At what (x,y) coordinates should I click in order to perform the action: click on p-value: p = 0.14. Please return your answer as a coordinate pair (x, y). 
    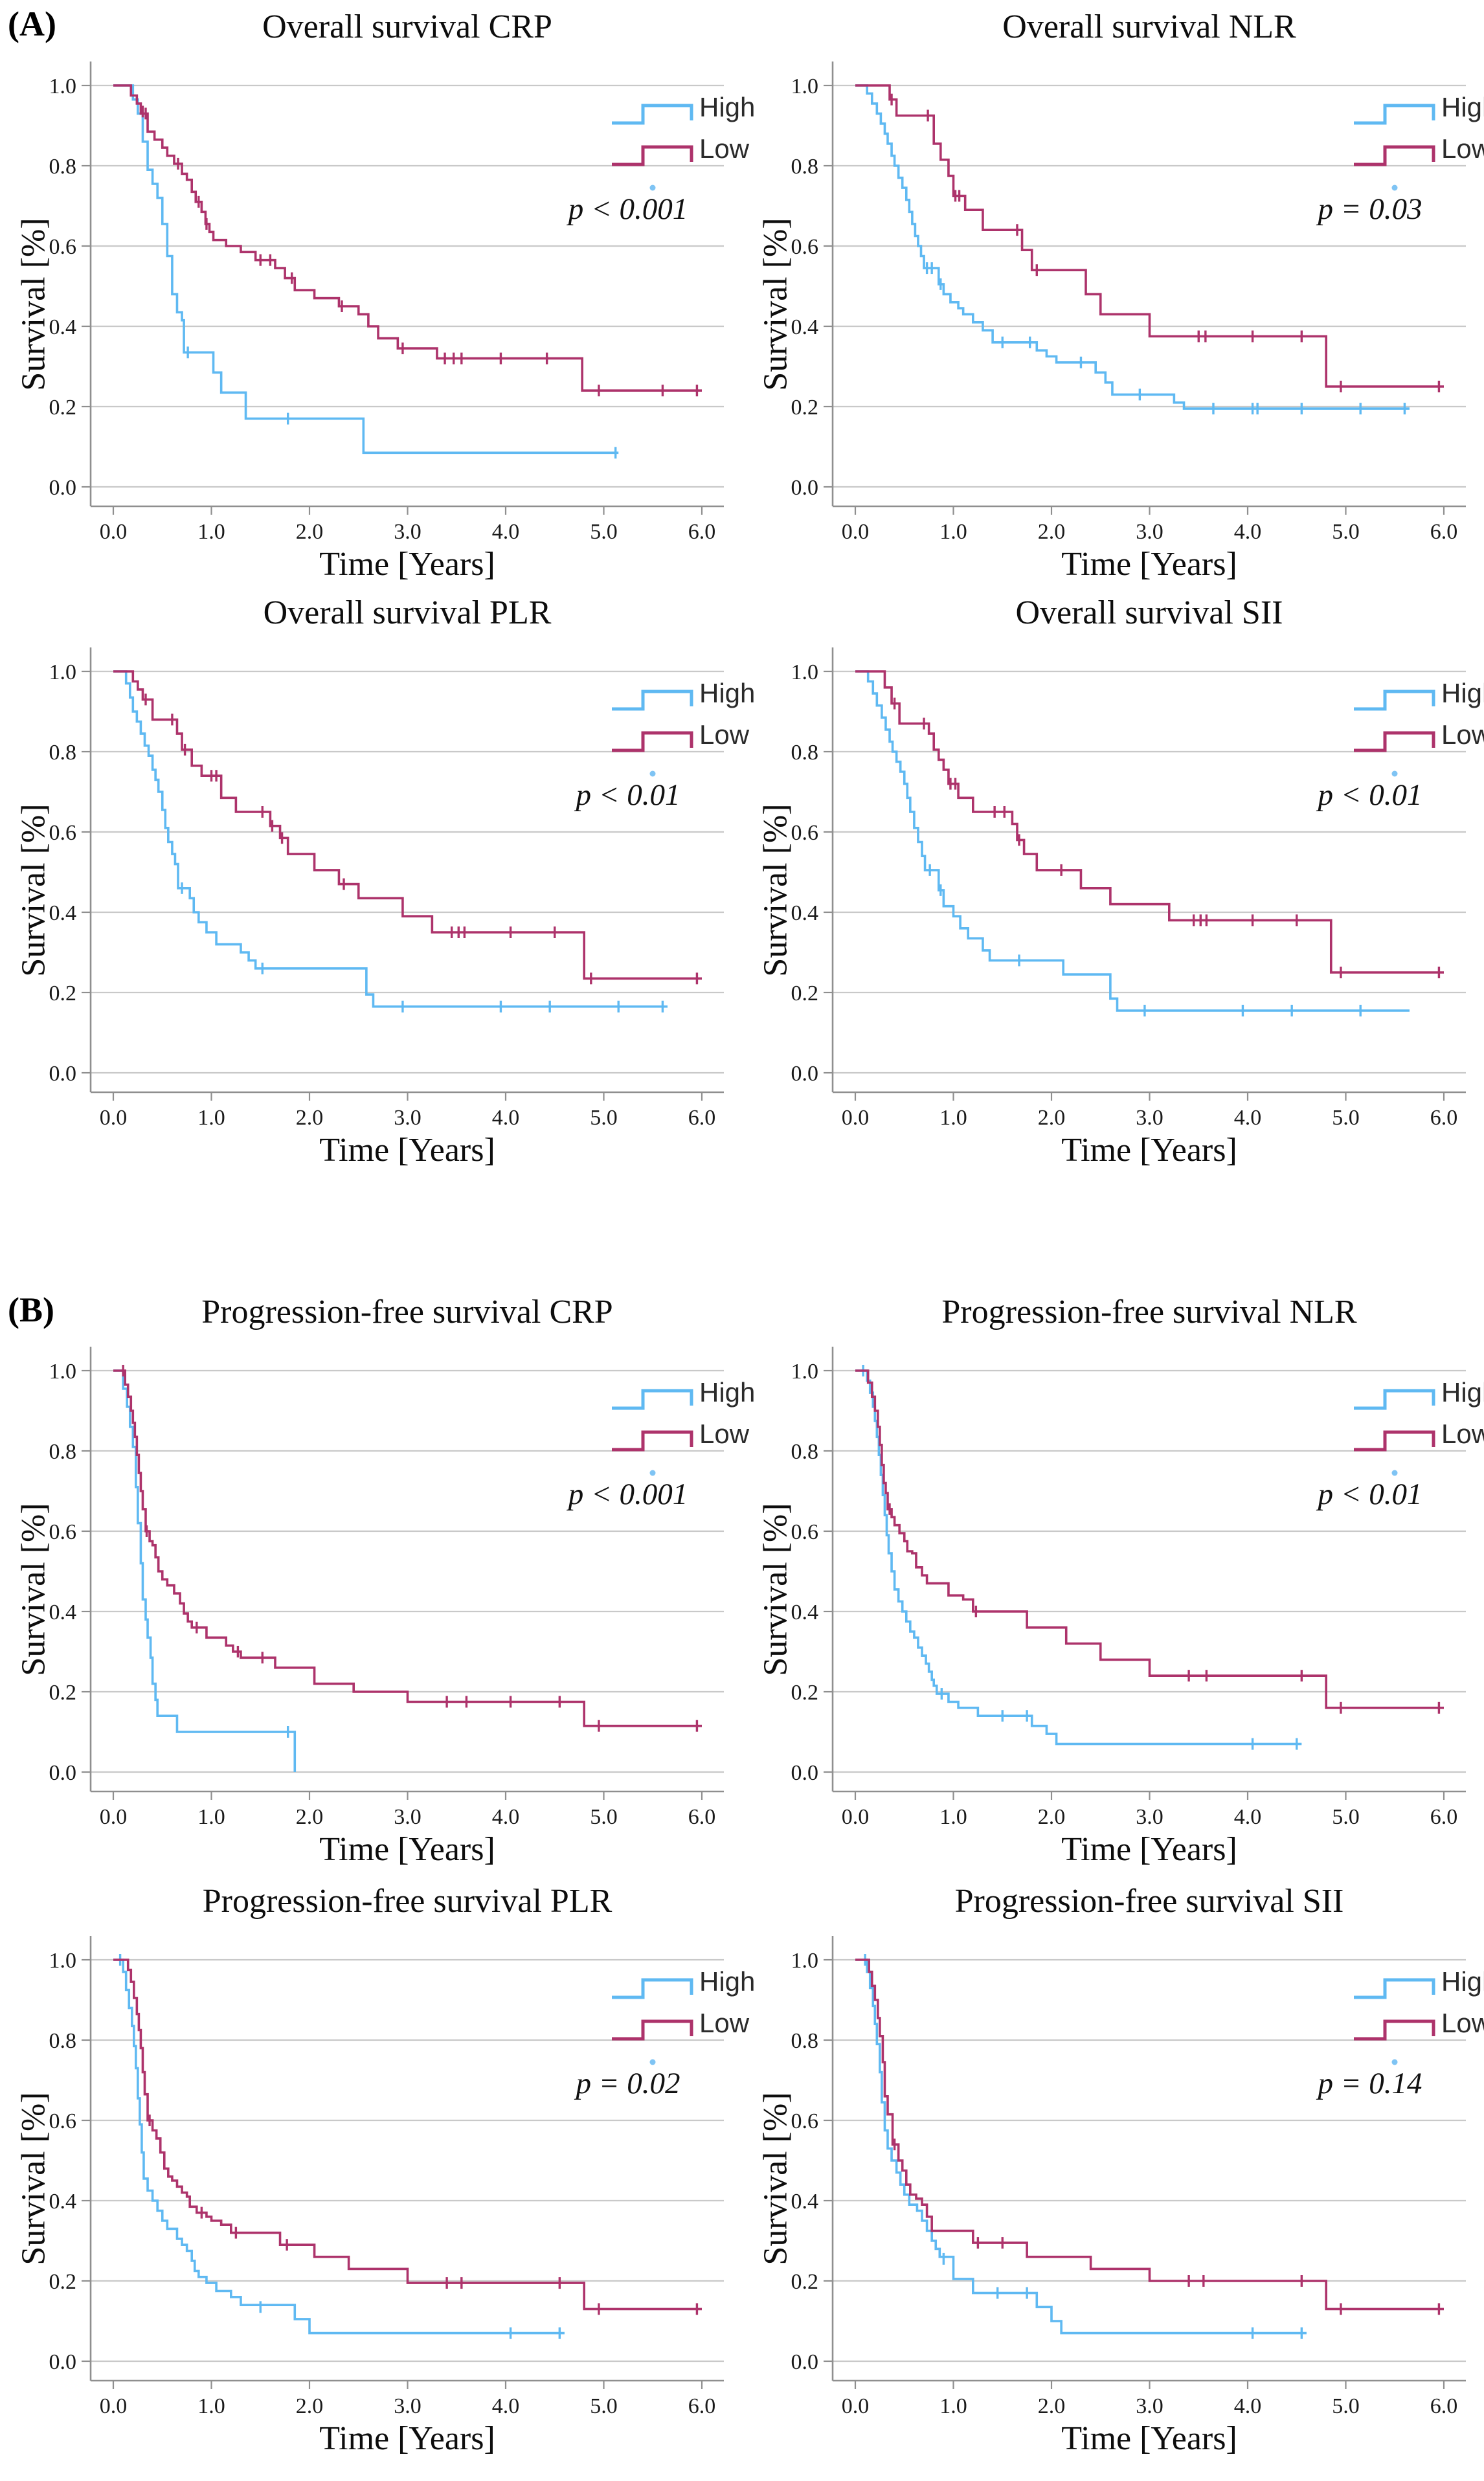
    Looking at the image, I should click on (1370, 2083).